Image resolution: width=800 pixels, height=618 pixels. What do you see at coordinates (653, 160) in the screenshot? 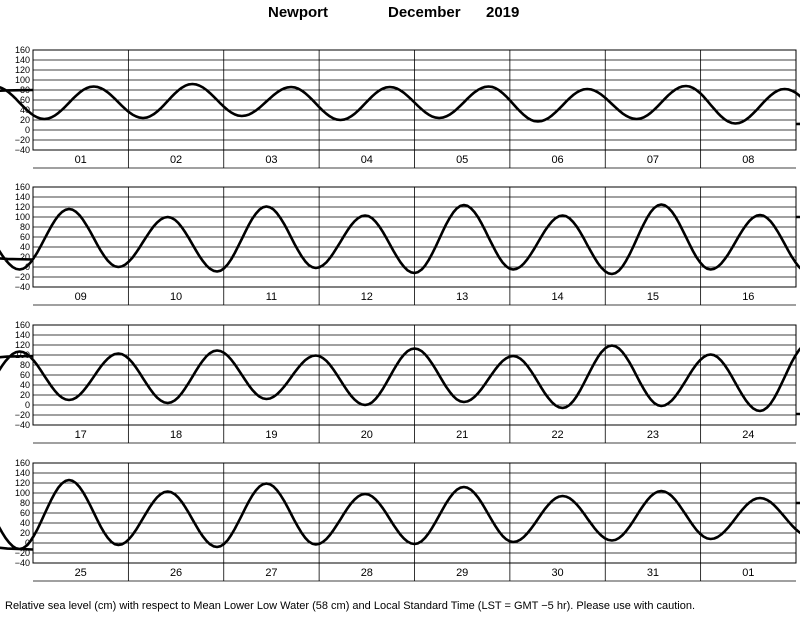
I see `day-label: 07` at bounding box center [653, 160].